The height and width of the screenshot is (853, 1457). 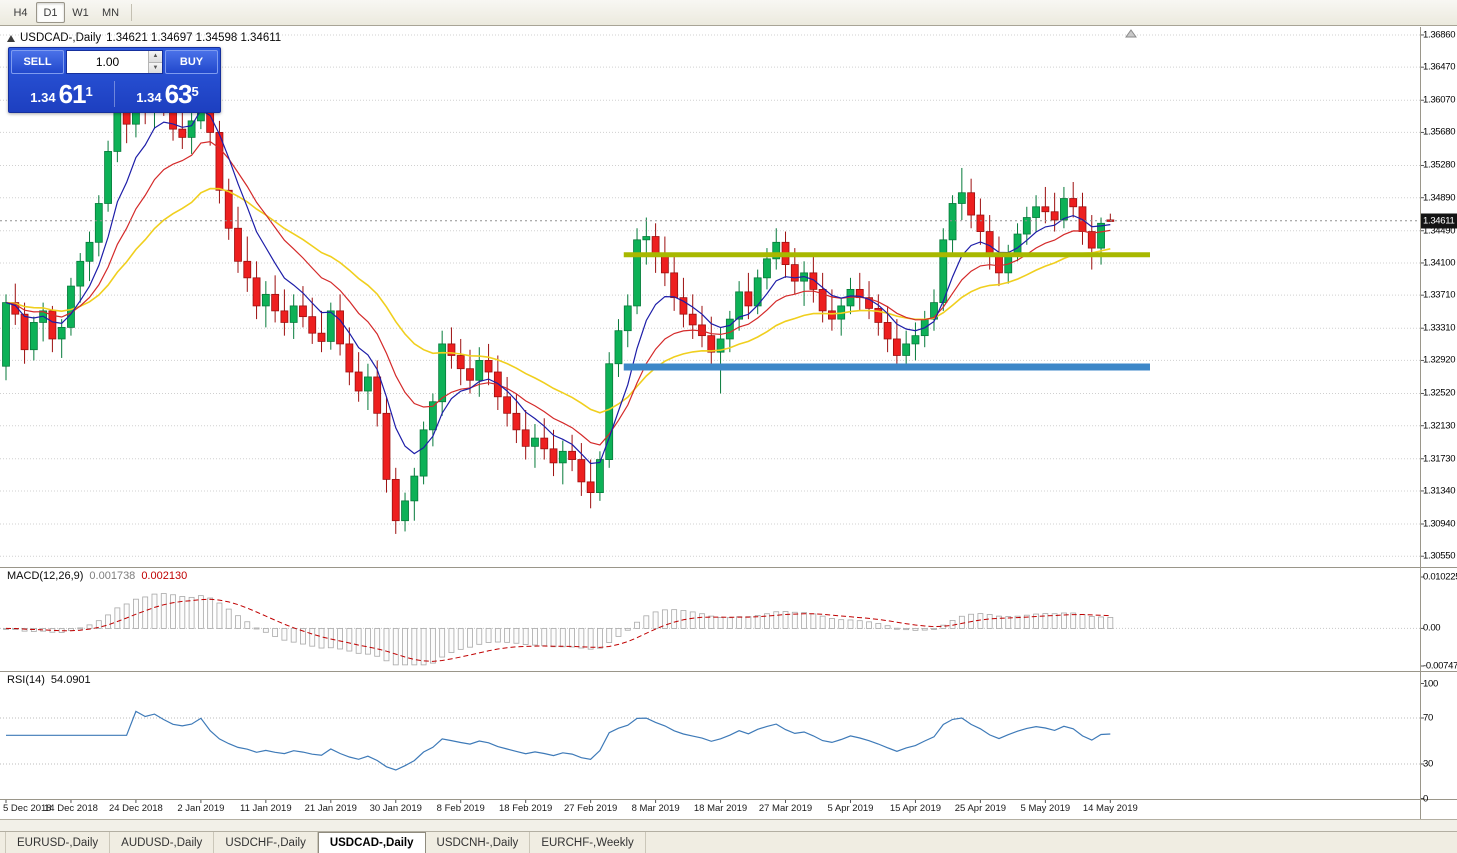 I want to click on timeframe-d1: D1, so click(x=50, y=12).